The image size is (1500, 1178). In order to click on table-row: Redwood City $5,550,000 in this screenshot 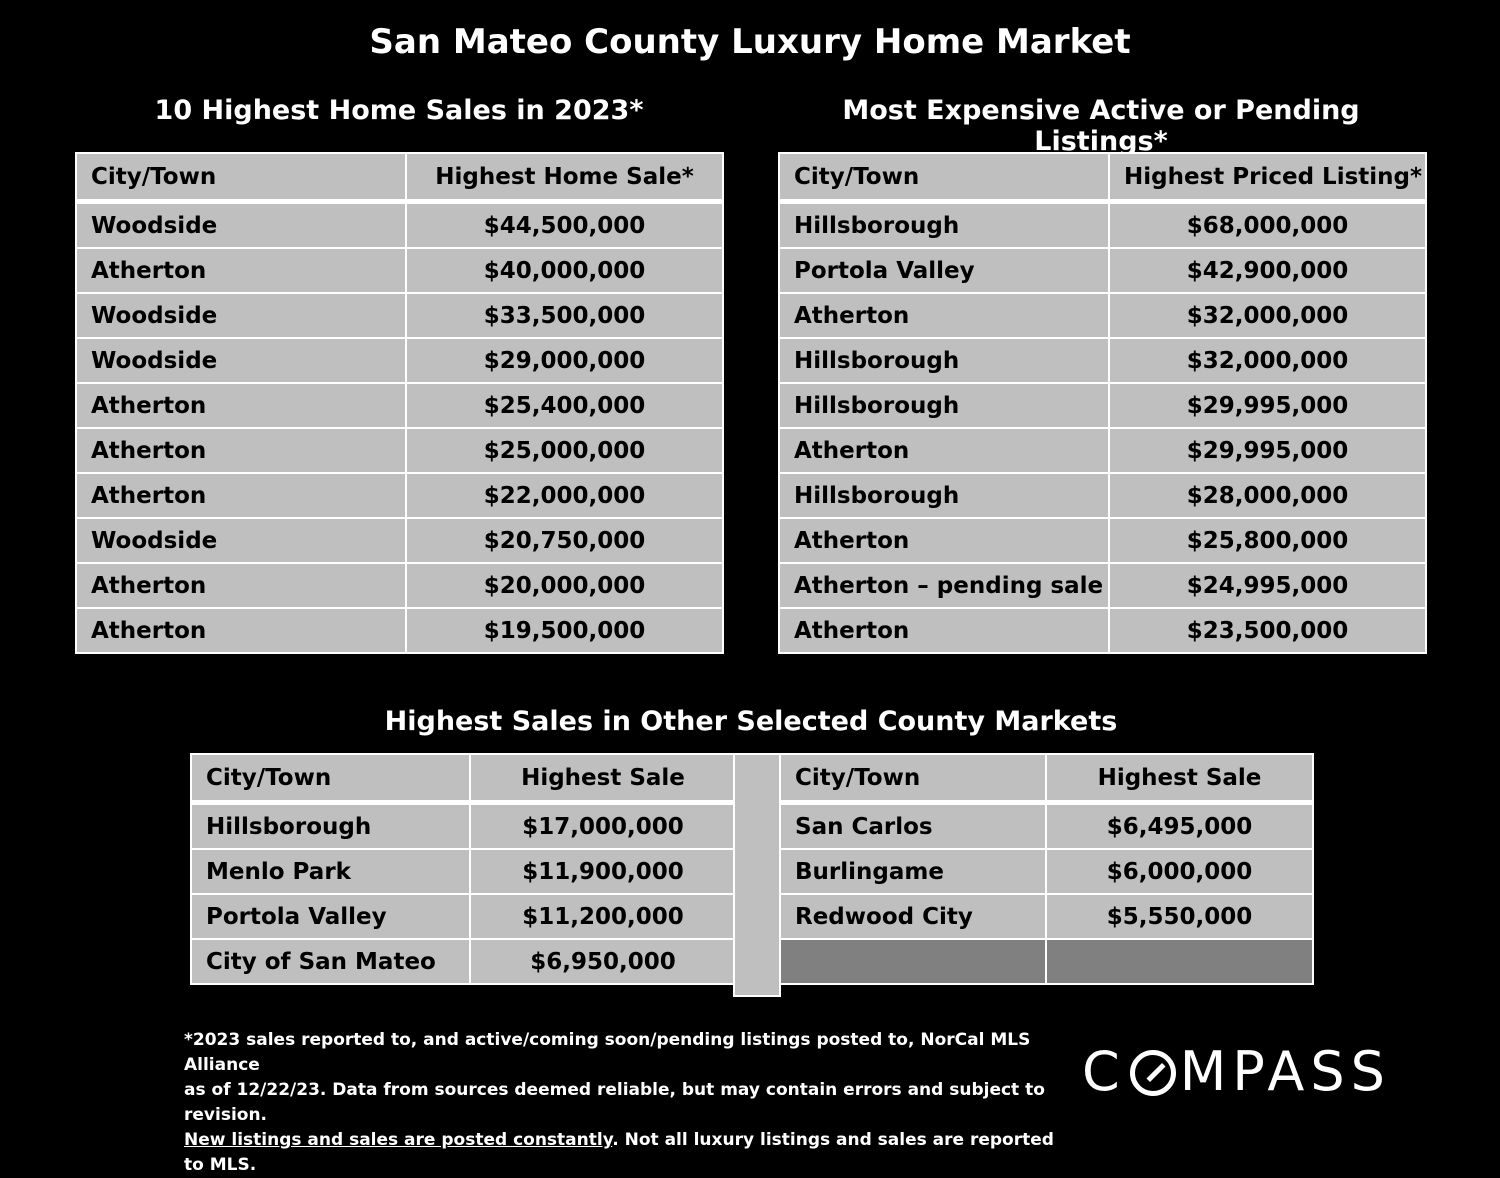, I will do `click(1046, 916)`.